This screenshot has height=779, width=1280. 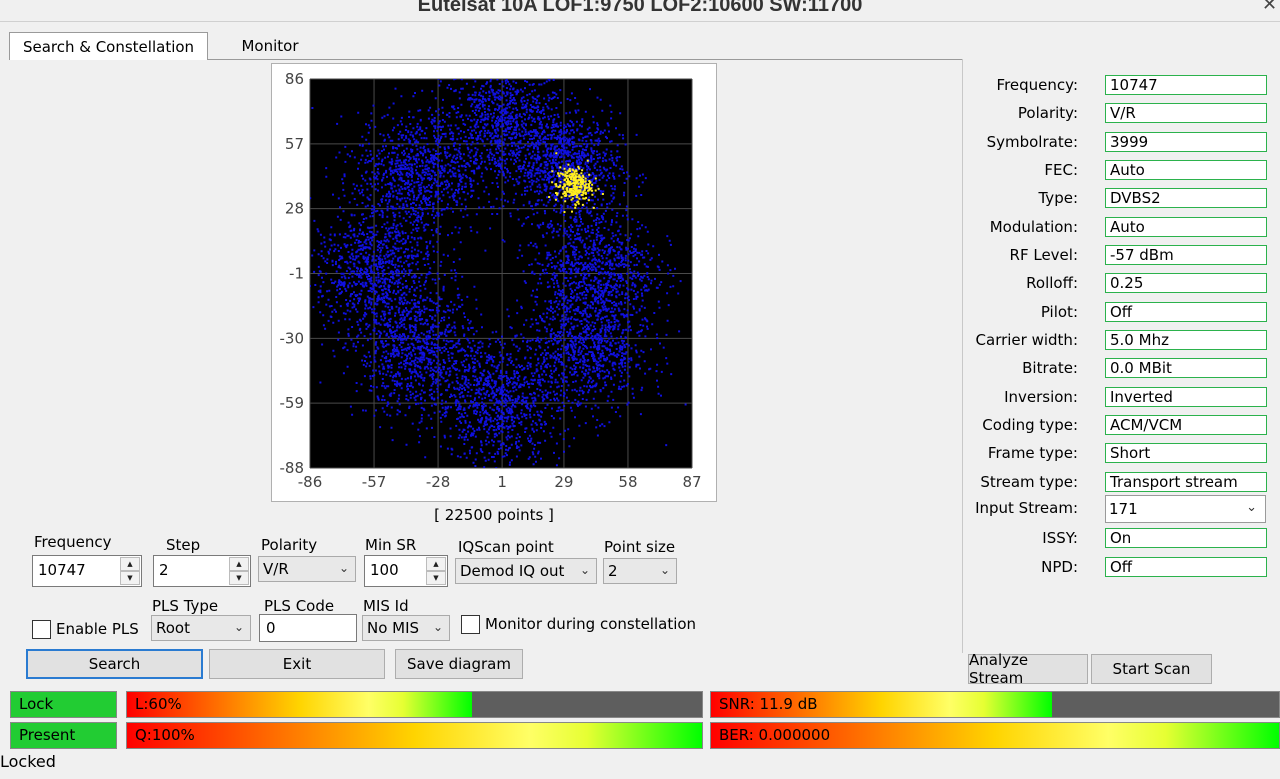 I want to click on frequency-spinbox: 10747 ▲ ▼, so click(x=87, y=571).